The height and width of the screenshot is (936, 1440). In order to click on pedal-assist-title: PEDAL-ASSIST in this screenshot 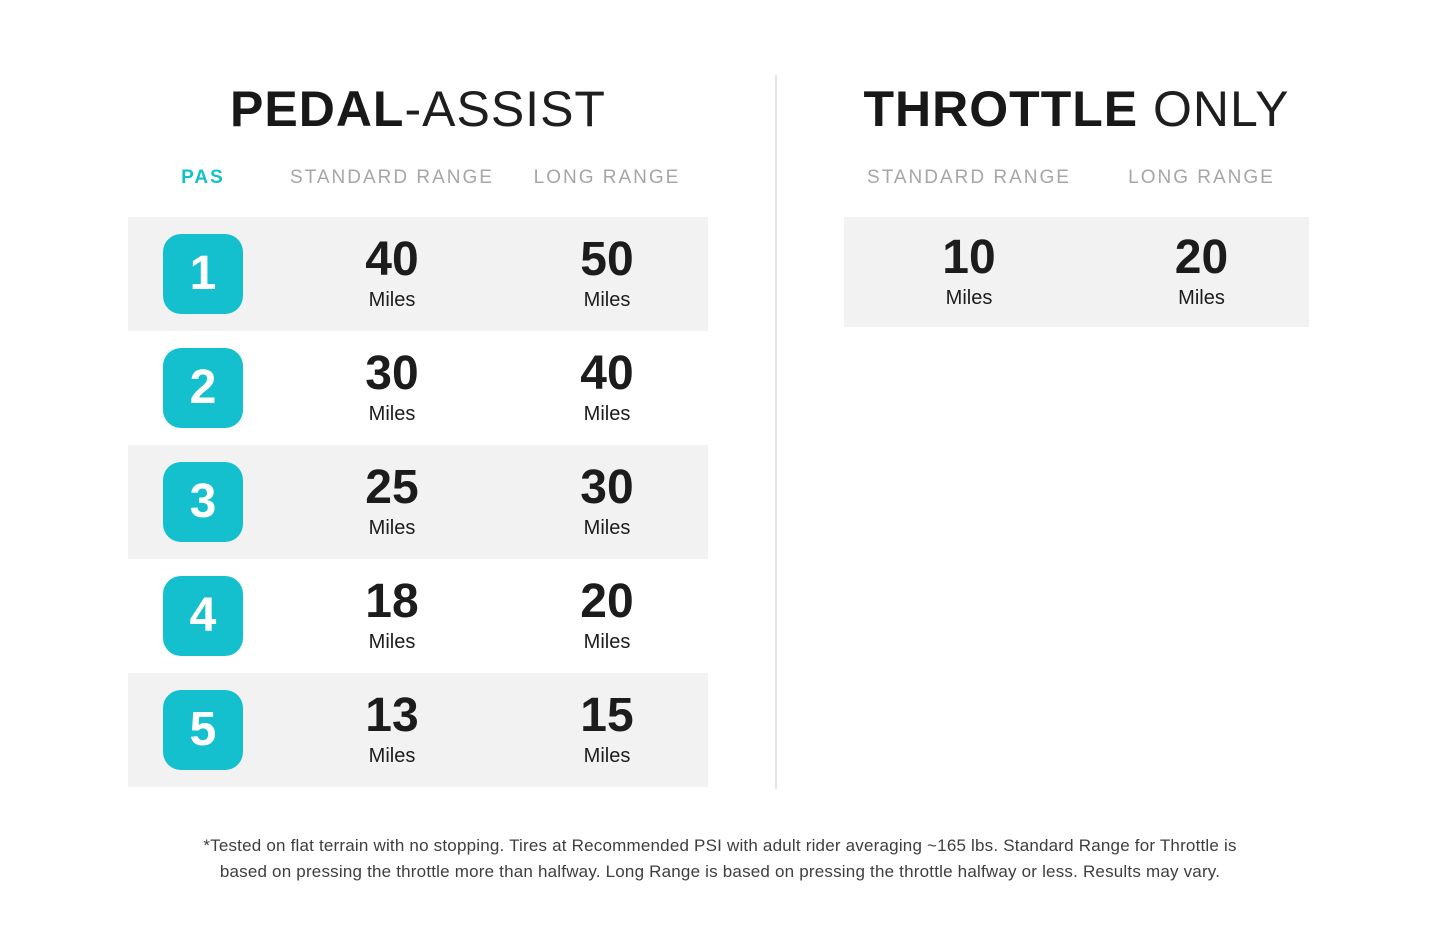, I will do `click(418, 109)`.